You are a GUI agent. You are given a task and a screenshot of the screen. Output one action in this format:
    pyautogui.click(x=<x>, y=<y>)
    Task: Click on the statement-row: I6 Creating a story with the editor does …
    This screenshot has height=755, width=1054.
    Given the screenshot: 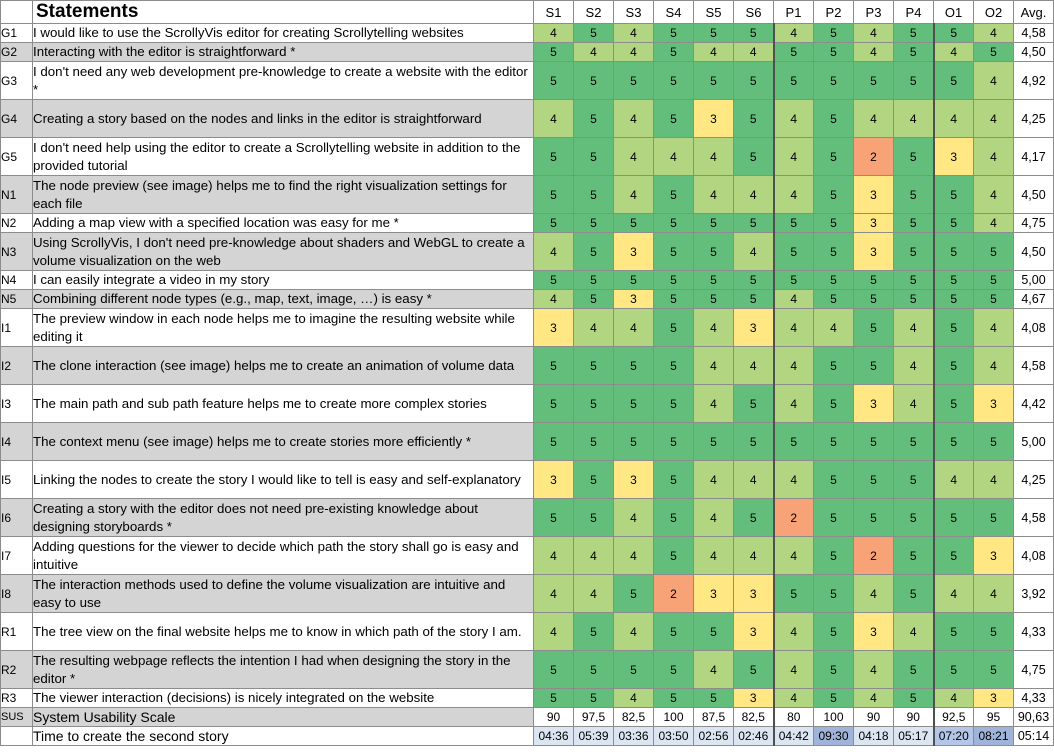 What is the action you would take?
    pyautogui.click(x=527, y=517)
    